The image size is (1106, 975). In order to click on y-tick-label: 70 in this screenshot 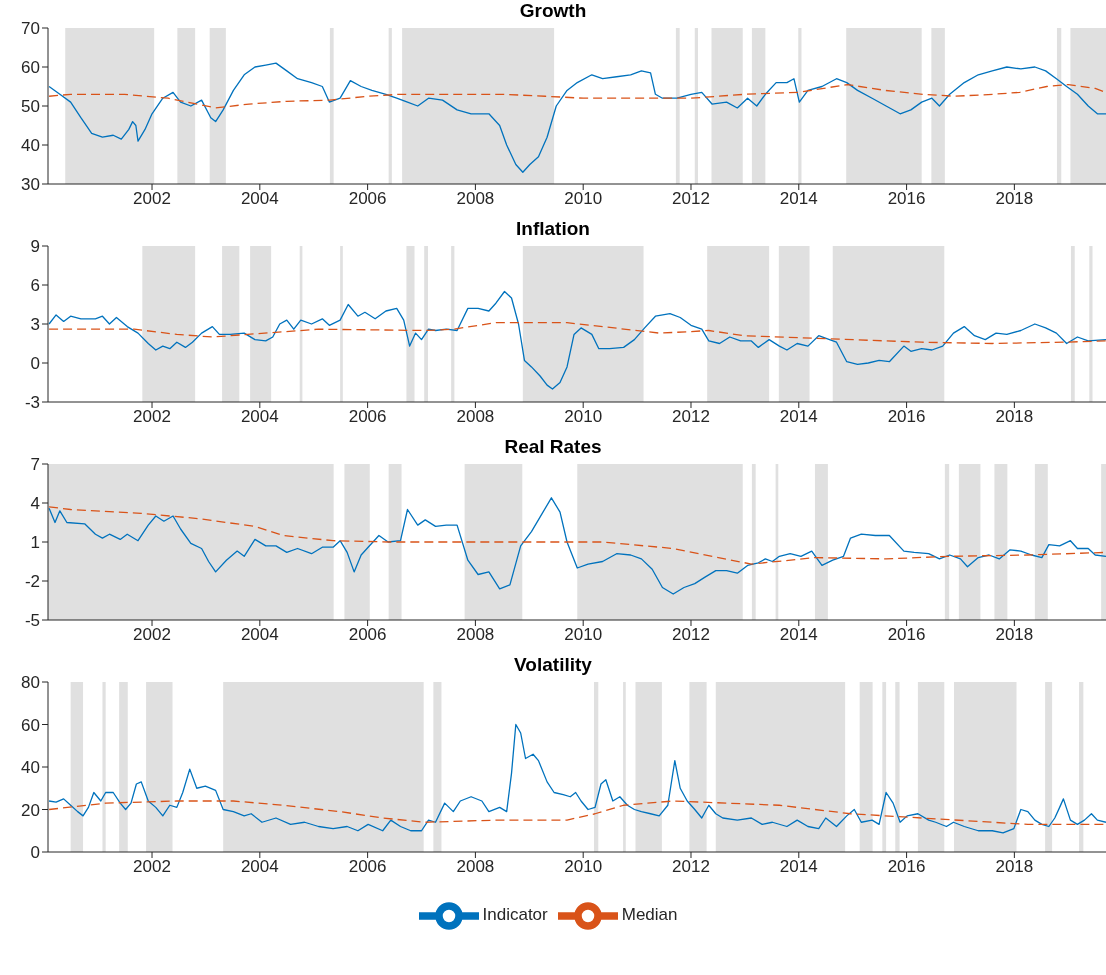, I will do `click(30, 29)`.